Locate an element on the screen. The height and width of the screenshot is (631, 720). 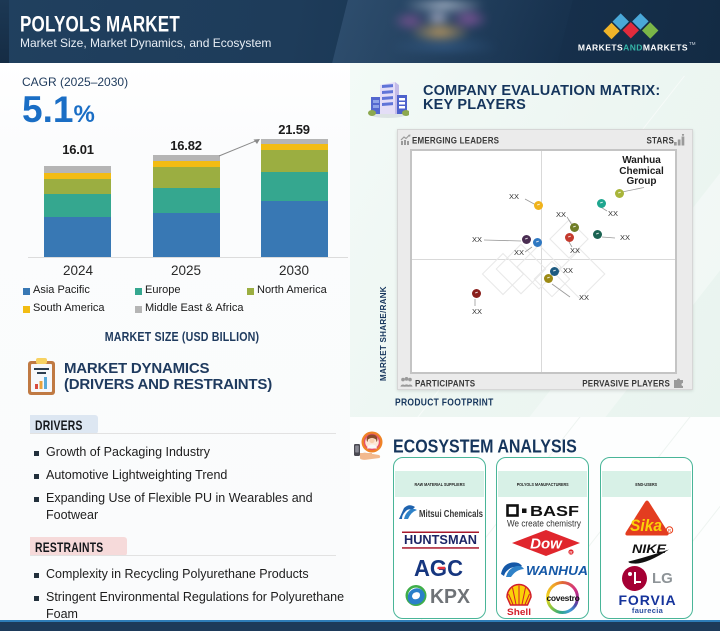
svg-text: TM is located at coordinates (692, 43).